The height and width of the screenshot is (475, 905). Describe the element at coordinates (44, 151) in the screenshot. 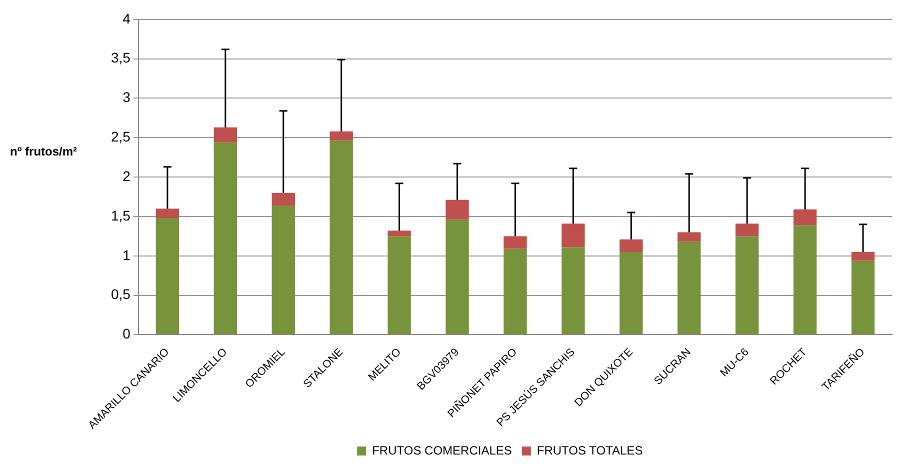

I see `y-axis-title: nº frutos/m²` at that location.